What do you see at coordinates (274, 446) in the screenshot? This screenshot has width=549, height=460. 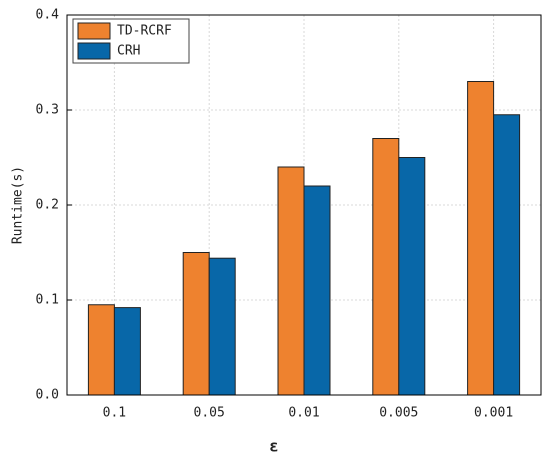 I see `x-axis-label: ε` at bounding box center [274, 446].